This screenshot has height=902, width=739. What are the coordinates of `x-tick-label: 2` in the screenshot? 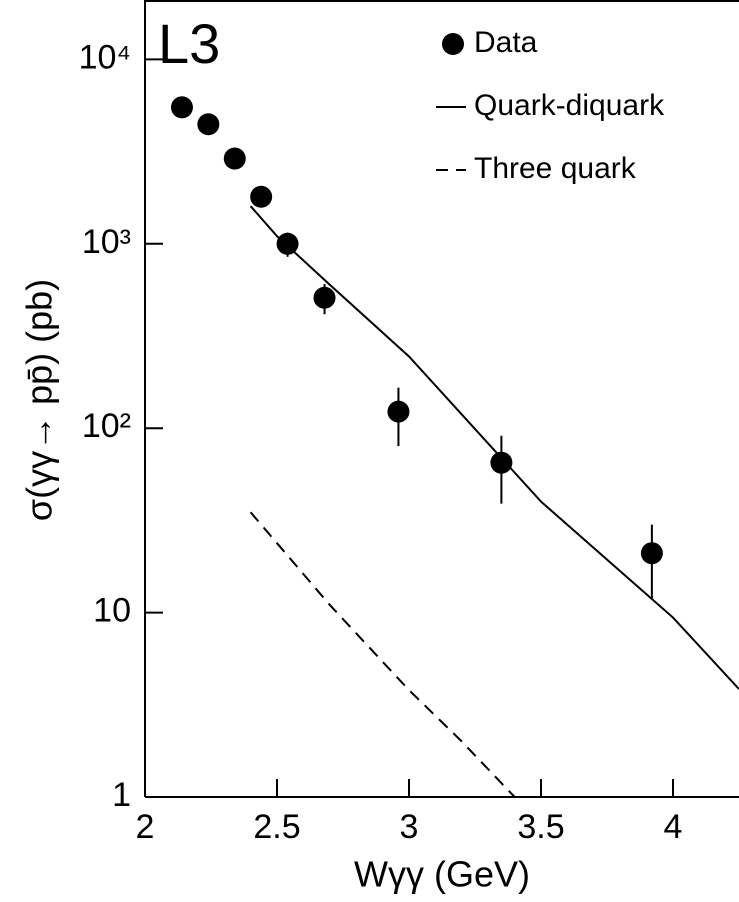 It's located at (145, 827).